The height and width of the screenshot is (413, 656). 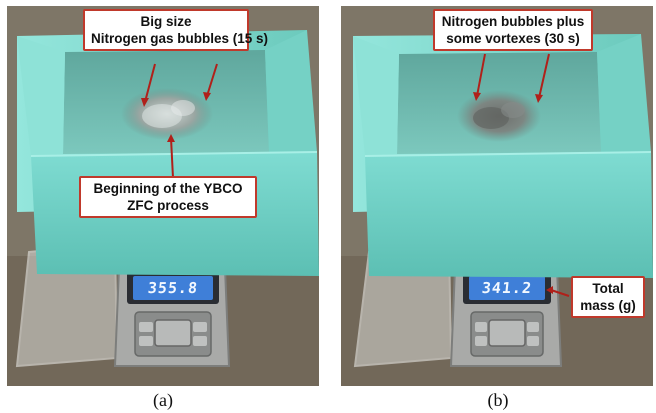 I want to click on scale-reading-a: 355.8, so click(x=173, y=288).